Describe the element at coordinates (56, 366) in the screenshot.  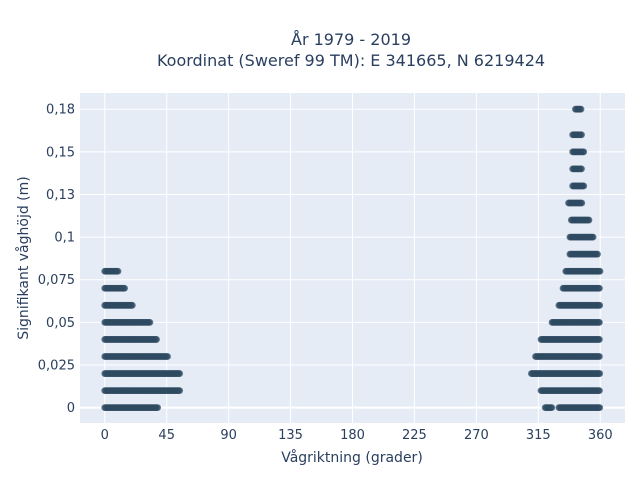
I see `y-tick-label: 0,025` at that location.